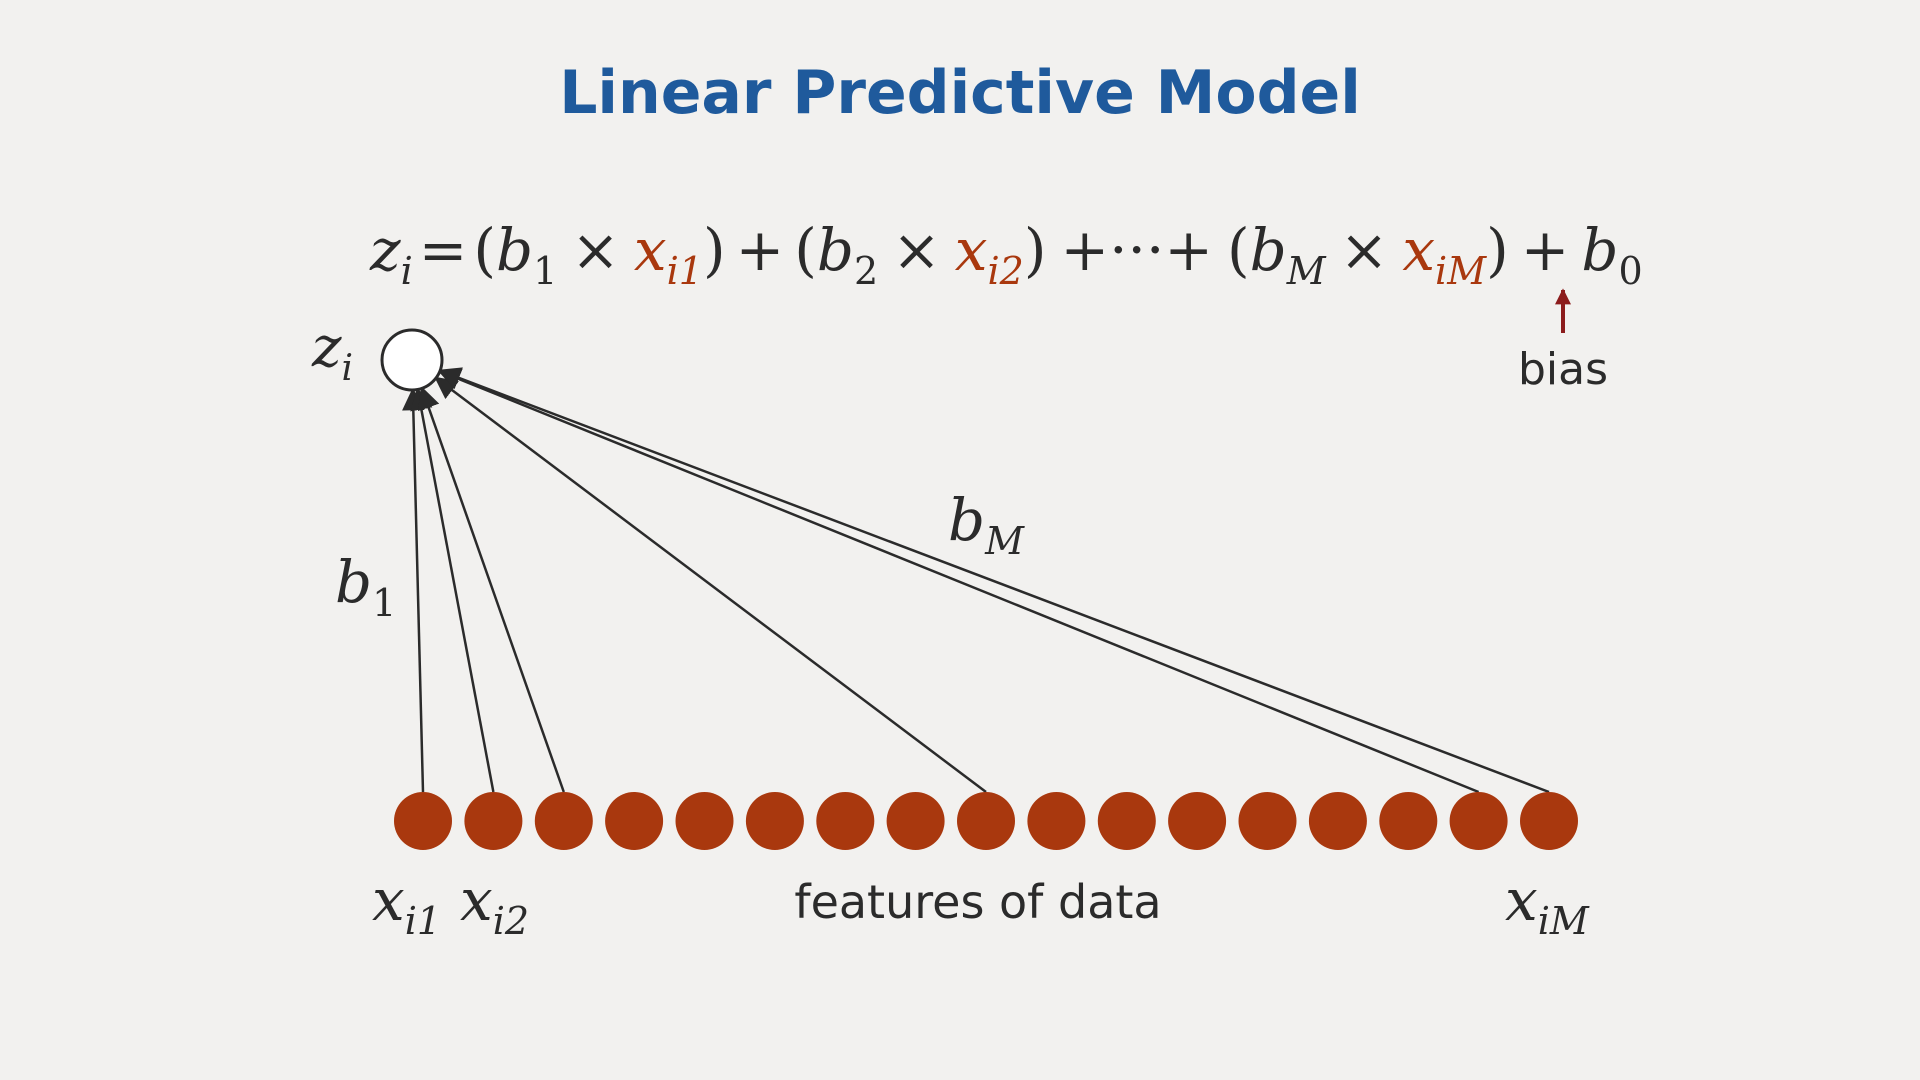  What do you see at coordinates (966, 520) in the screenshot?
I see `weight-bM: b` at bounding box center [966, 520].